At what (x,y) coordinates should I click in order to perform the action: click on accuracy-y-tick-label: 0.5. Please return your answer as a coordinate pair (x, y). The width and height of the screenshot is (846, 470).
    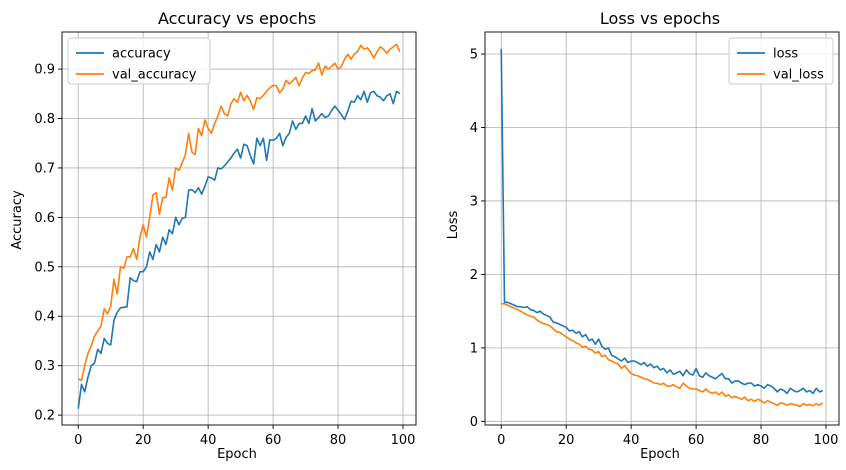
    Looking at the image, I should click on (44, 267).